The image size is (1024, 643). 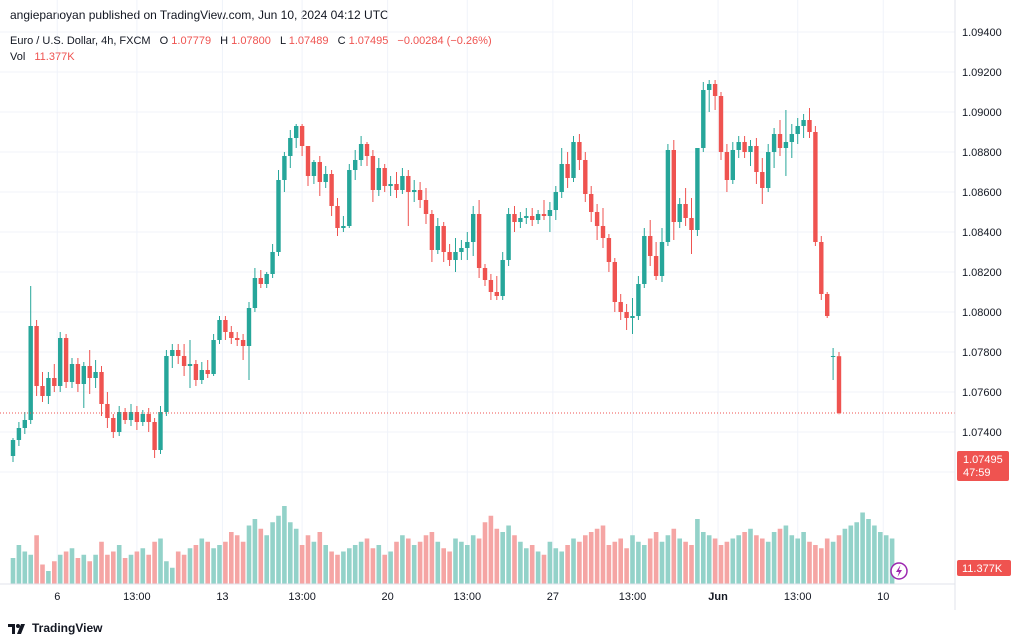 What do you see at coordinates (164, 41) in the screenshot?
I see `legend-o-label: O` at bounding box center [164, 41].